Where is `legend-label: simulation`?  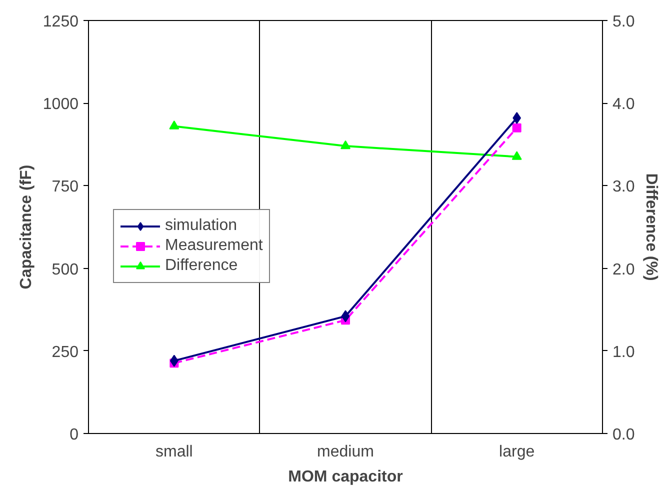 legend-label: simulation is located at coordinates (201, 226).